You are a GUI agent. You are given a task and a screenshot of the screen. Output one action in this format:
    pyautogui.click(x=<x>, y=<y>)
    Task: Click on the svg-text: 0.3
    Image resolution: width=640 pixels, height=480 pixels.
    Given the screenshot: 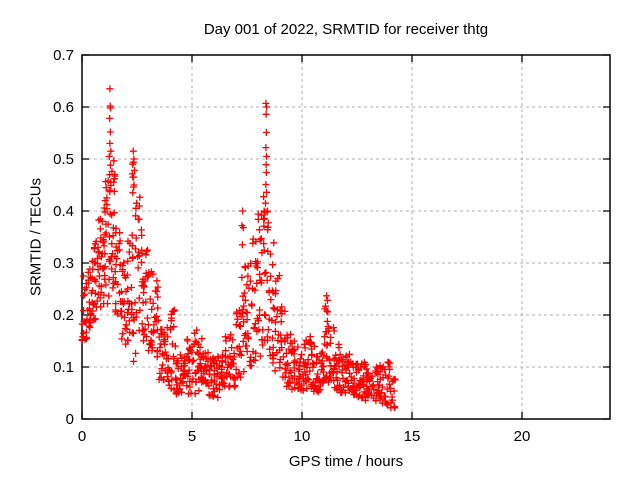 What is the action you would take?
    pyautogui.click(x=63, y=263)
    